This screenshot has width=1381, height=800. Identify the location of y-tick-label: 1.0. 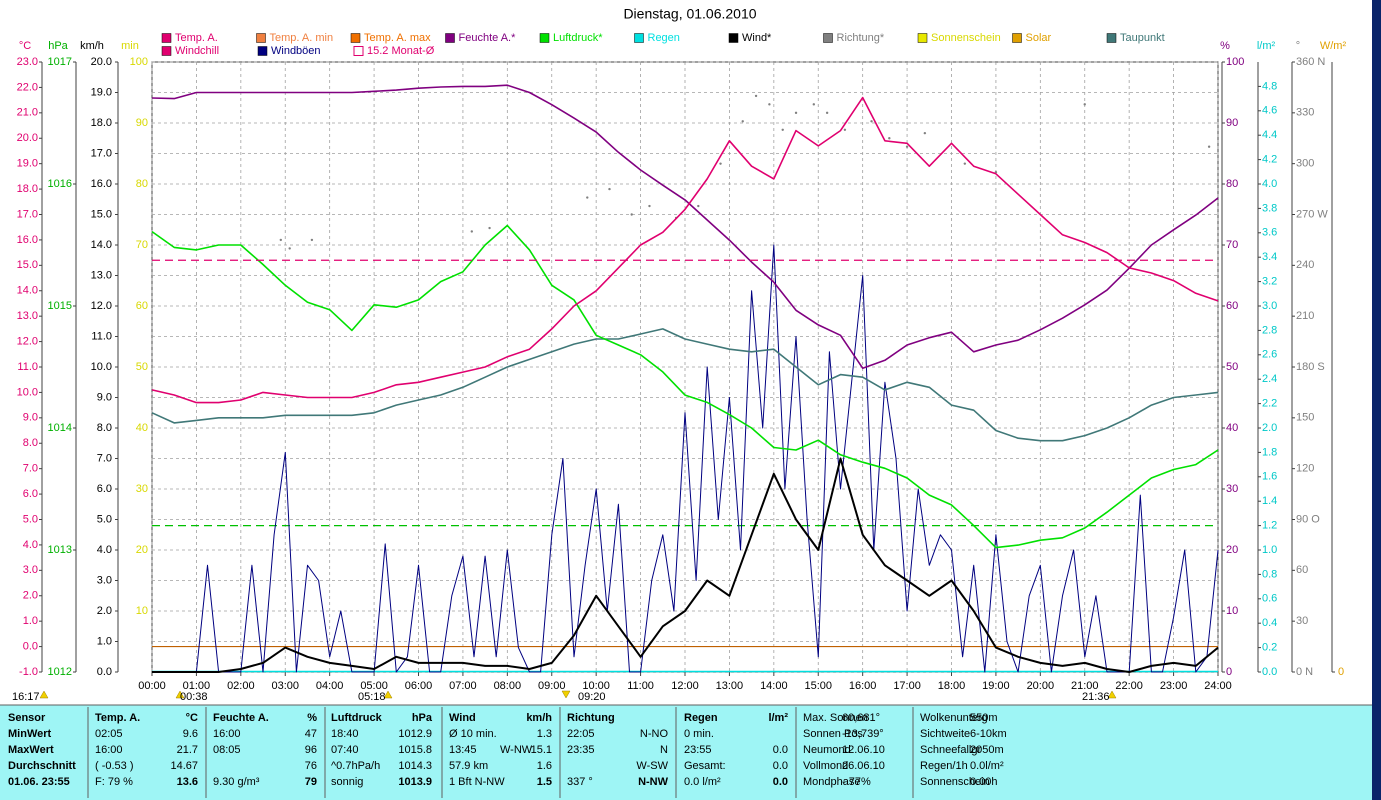
(1269, 550).